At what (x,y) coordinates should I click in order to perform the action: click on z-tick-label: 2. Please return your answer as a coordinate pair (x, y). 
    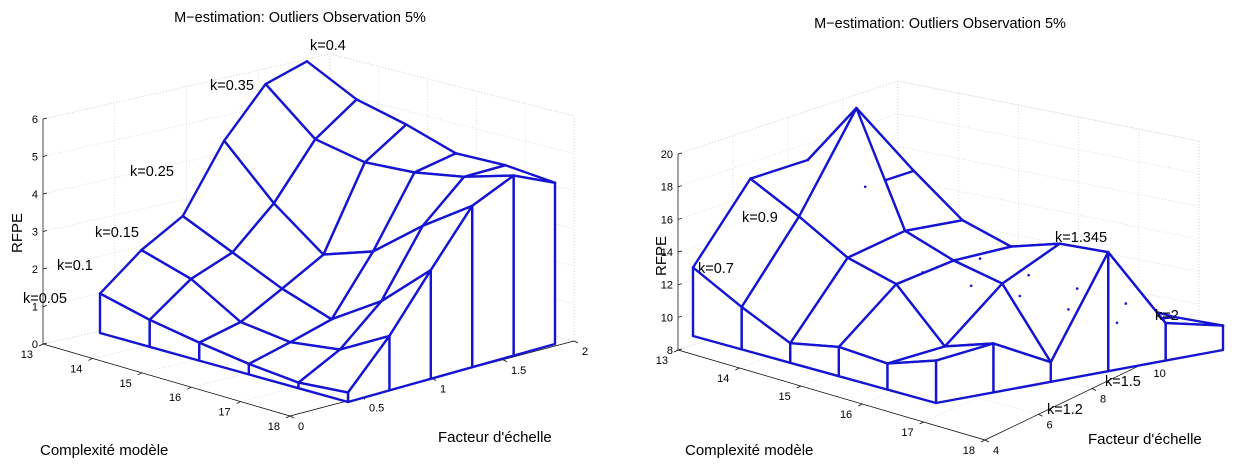
    Looking at the image, I should click on (35, 270).